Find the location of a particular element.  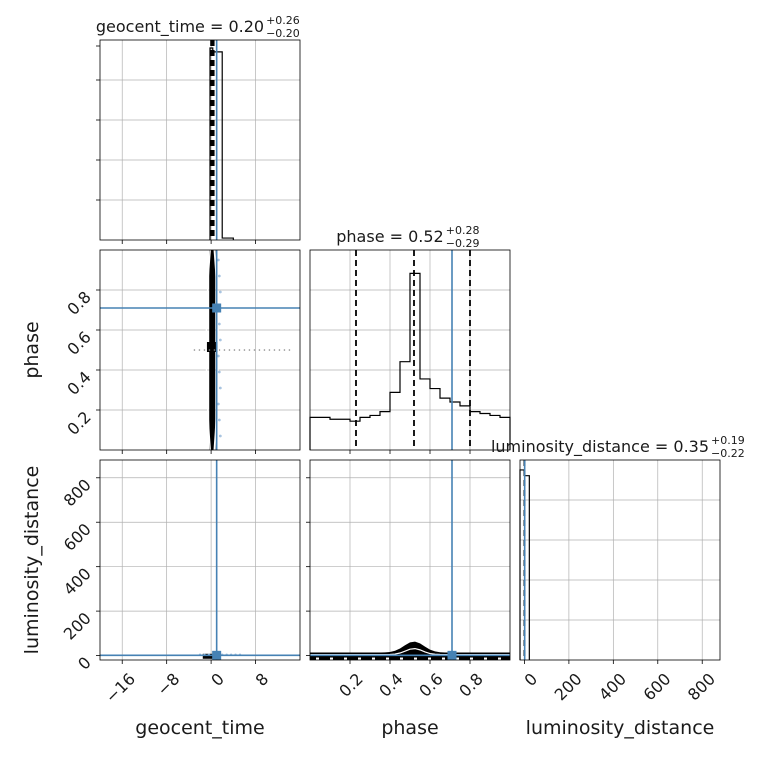

x-tick-label: 0.6 is located at coordinates (430, 684).